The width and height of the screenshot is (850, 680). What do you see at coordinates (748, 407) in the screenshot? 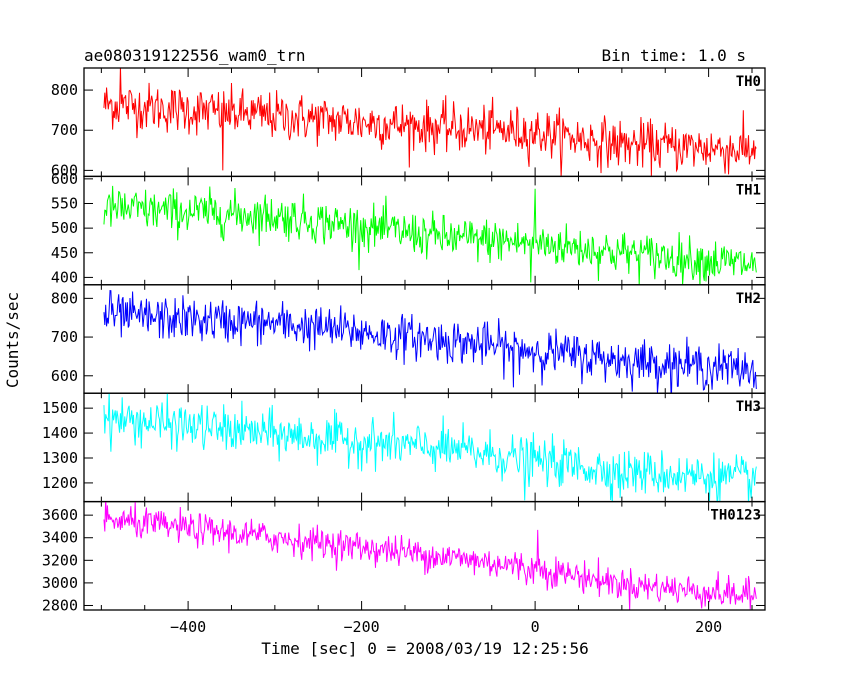
I see `panel-label-th3: TH3` at bounding box center [748, 407].